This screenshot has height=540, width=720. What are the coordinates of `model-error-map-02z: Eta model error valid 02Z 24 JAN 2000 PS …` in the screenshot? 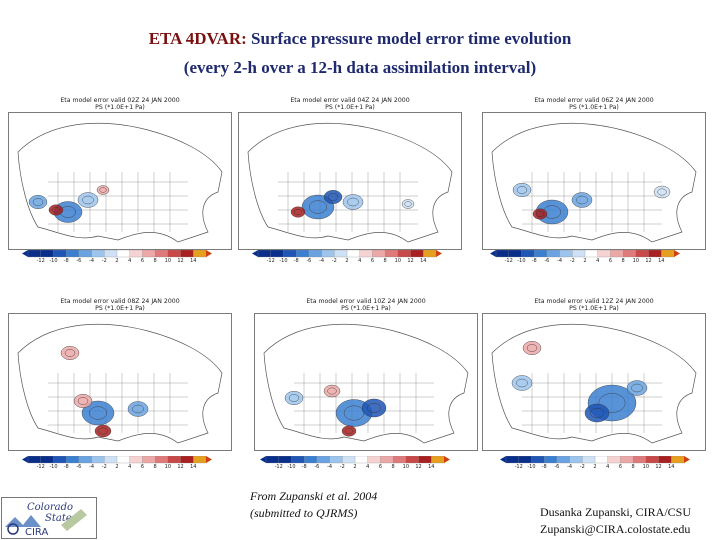 It's located at (120, 175).